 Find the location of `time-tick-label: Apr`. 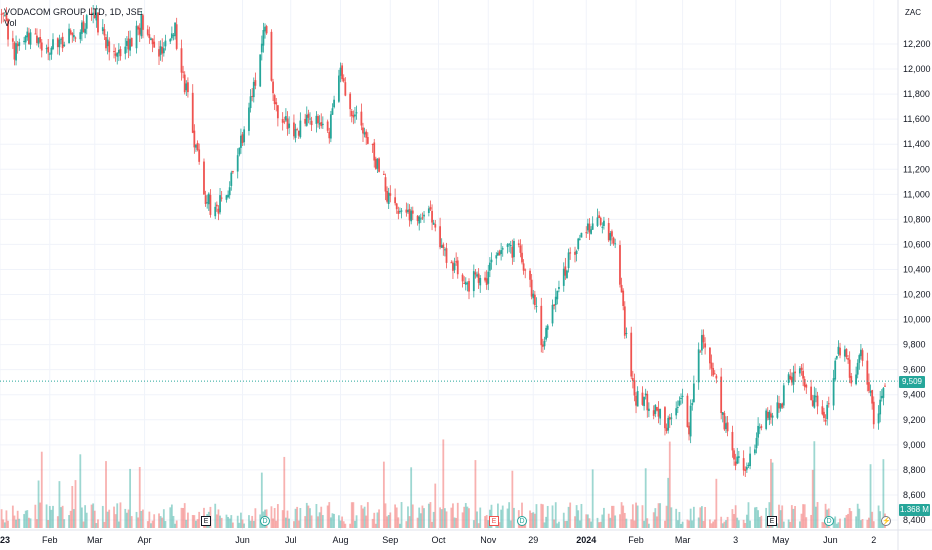

time-tick-label: Apr is located at coordinates (145, 540).